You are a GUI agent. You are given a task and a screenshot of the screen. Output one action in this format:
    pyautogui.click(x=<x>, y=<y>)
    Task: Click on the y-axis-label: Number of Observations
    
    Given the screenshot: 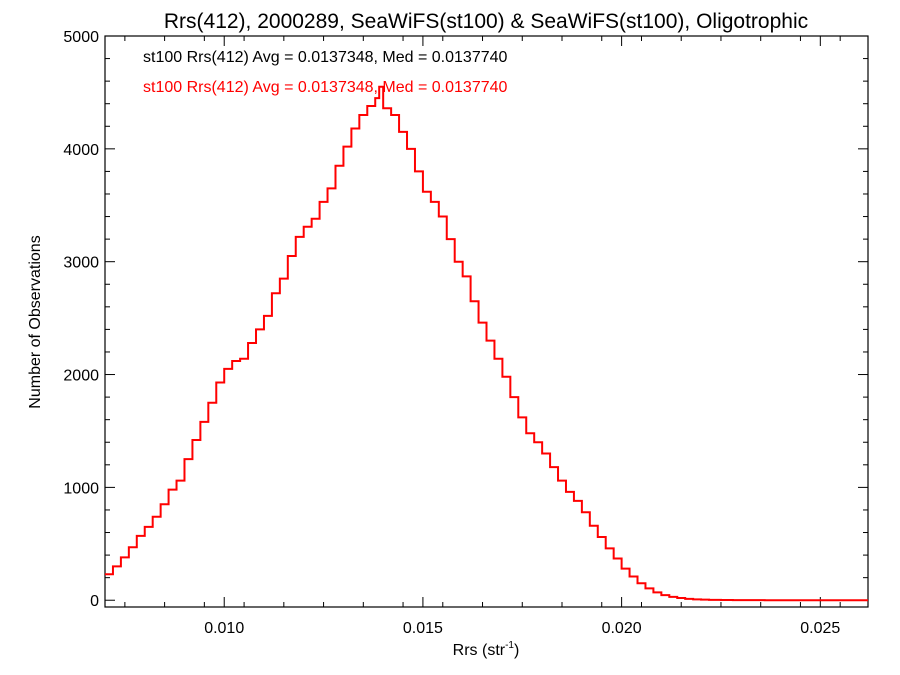 What is the action you would take?
    pyautogui.click(x=35, y=321)
    